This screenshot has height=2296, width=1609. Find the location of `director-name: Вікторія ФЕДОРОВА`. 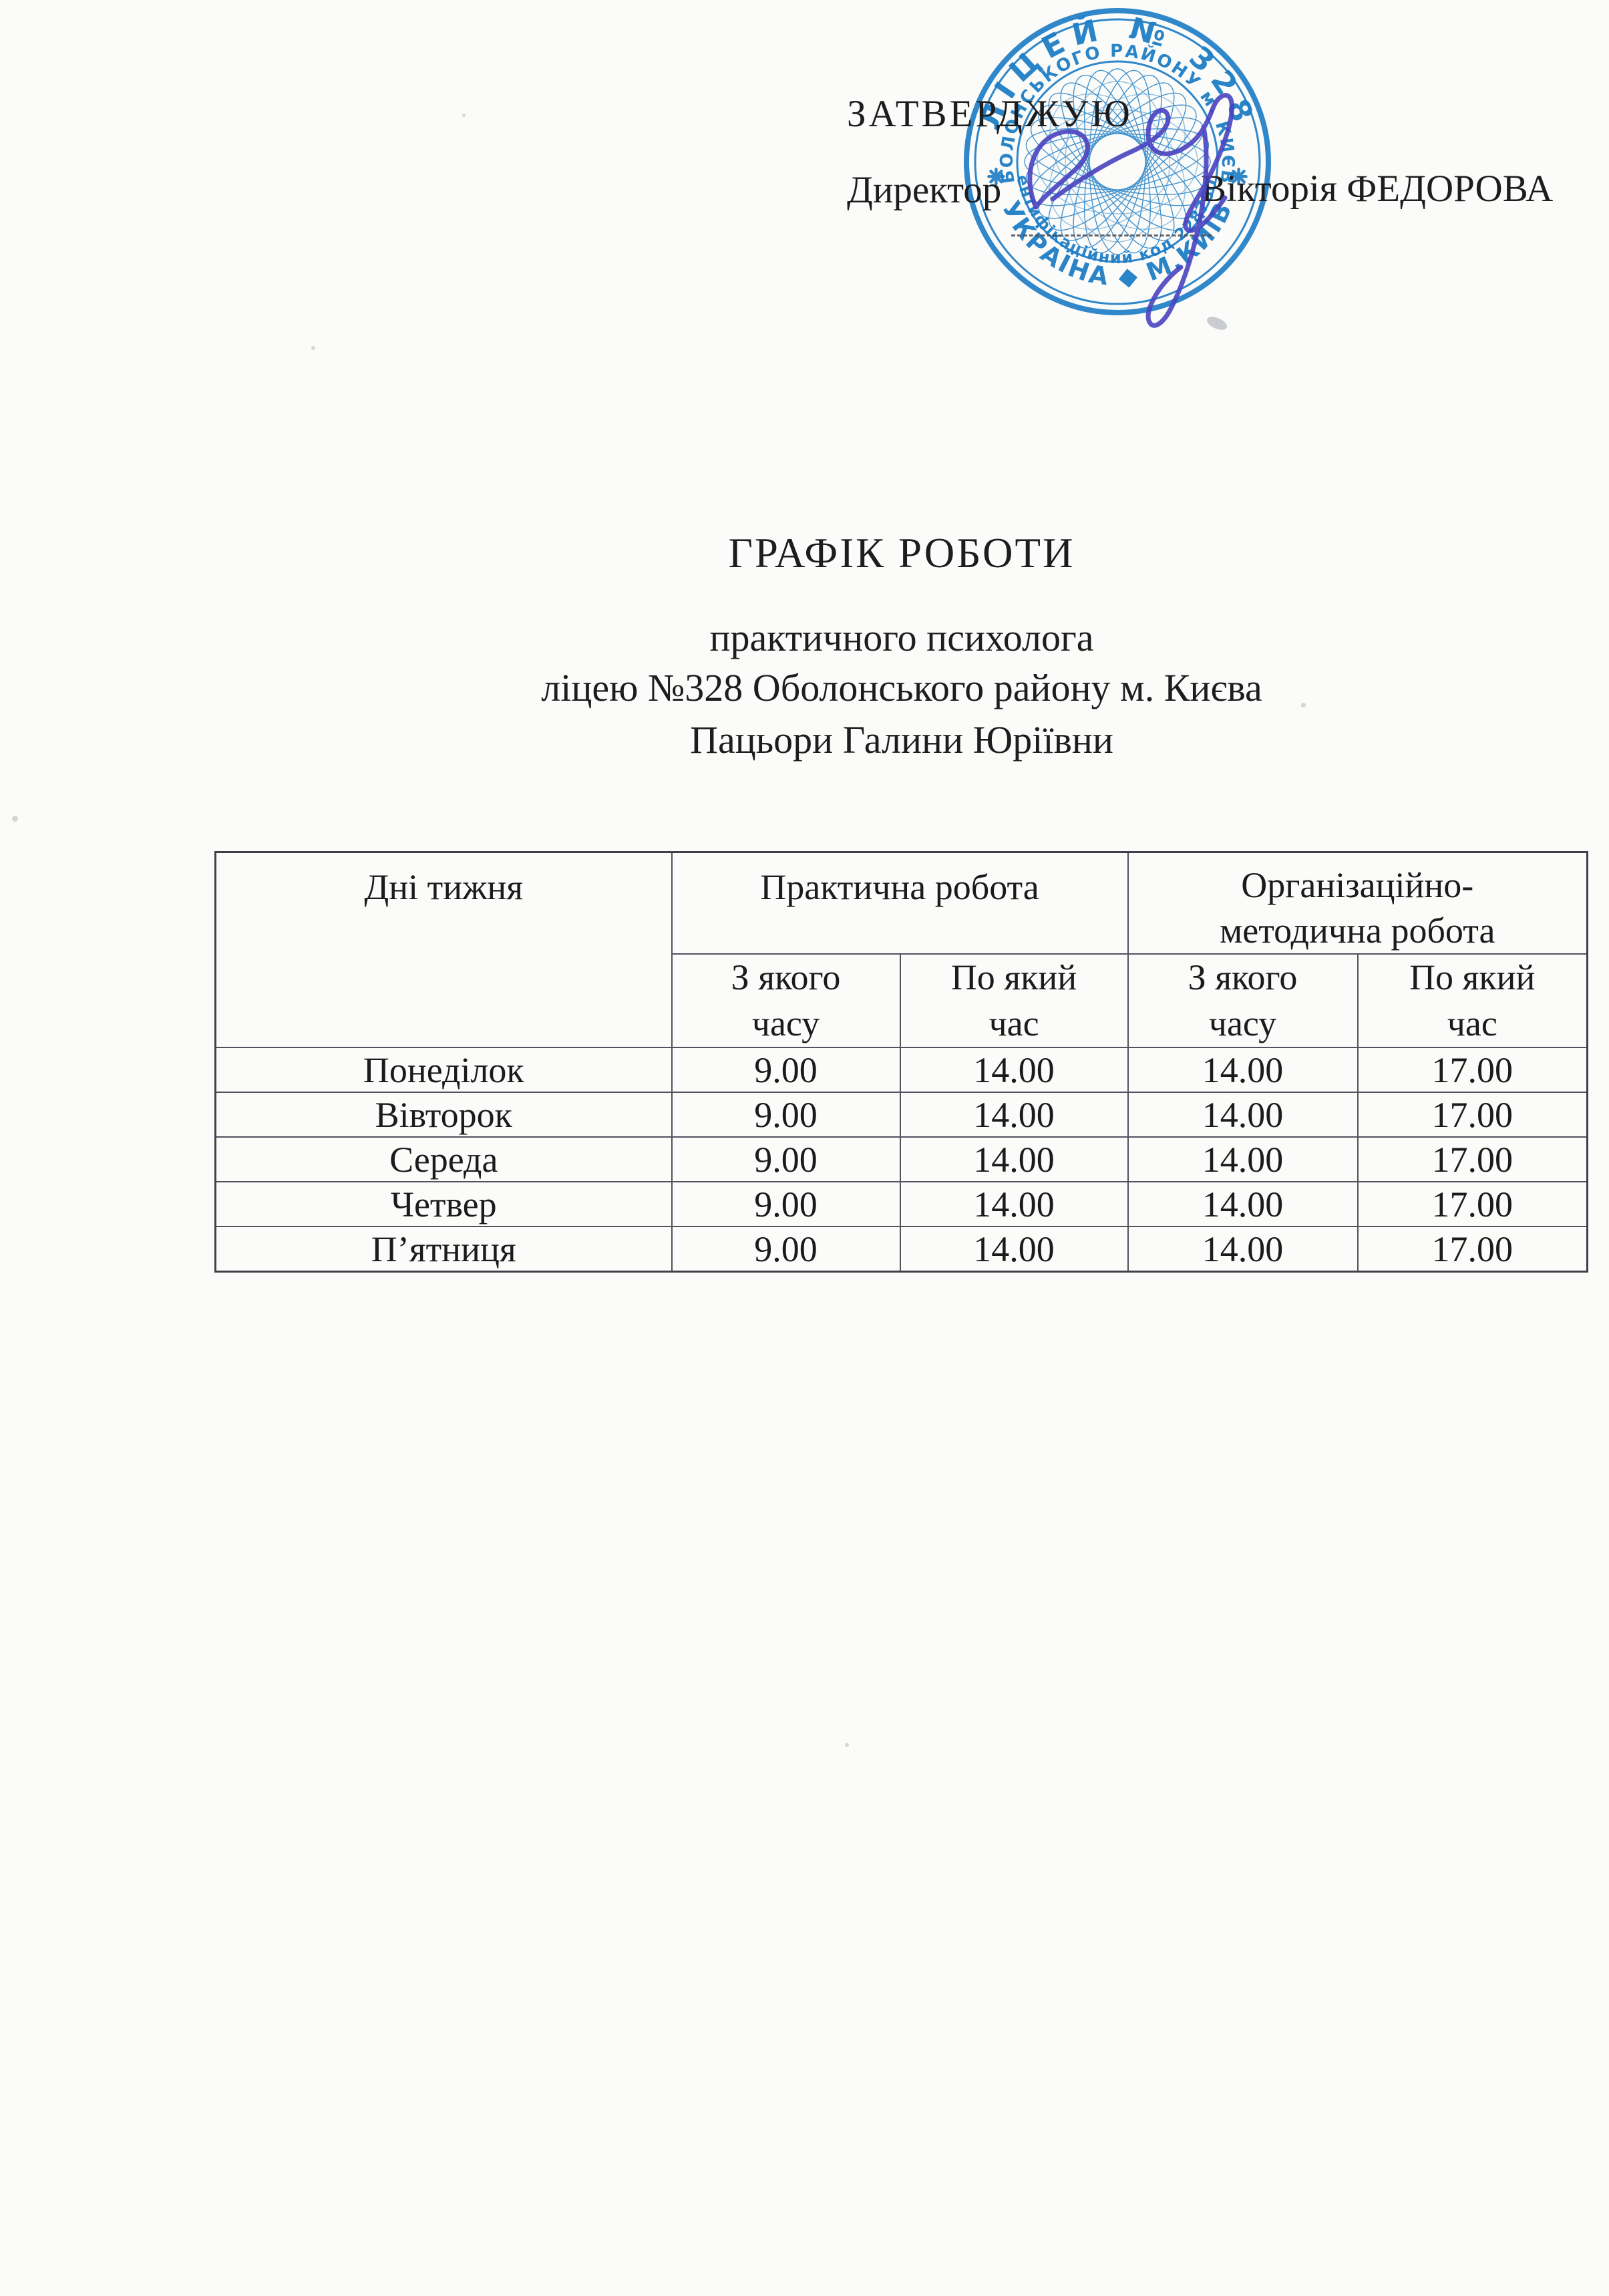

director-name: Вікторія ФЕДОРОВА is located at coordinates (1377, 189).